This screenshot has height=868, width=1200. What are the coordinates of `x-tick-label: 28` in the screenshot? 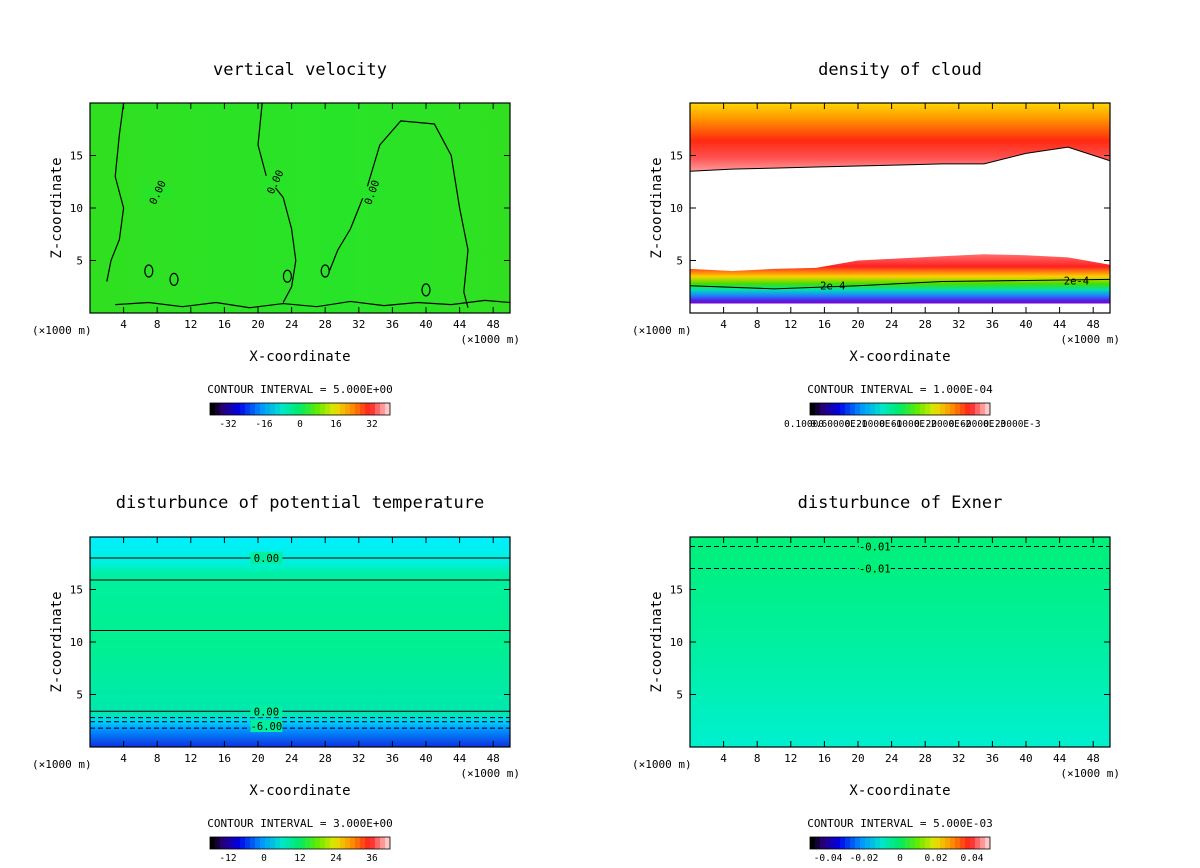 It's located at (925, 324).